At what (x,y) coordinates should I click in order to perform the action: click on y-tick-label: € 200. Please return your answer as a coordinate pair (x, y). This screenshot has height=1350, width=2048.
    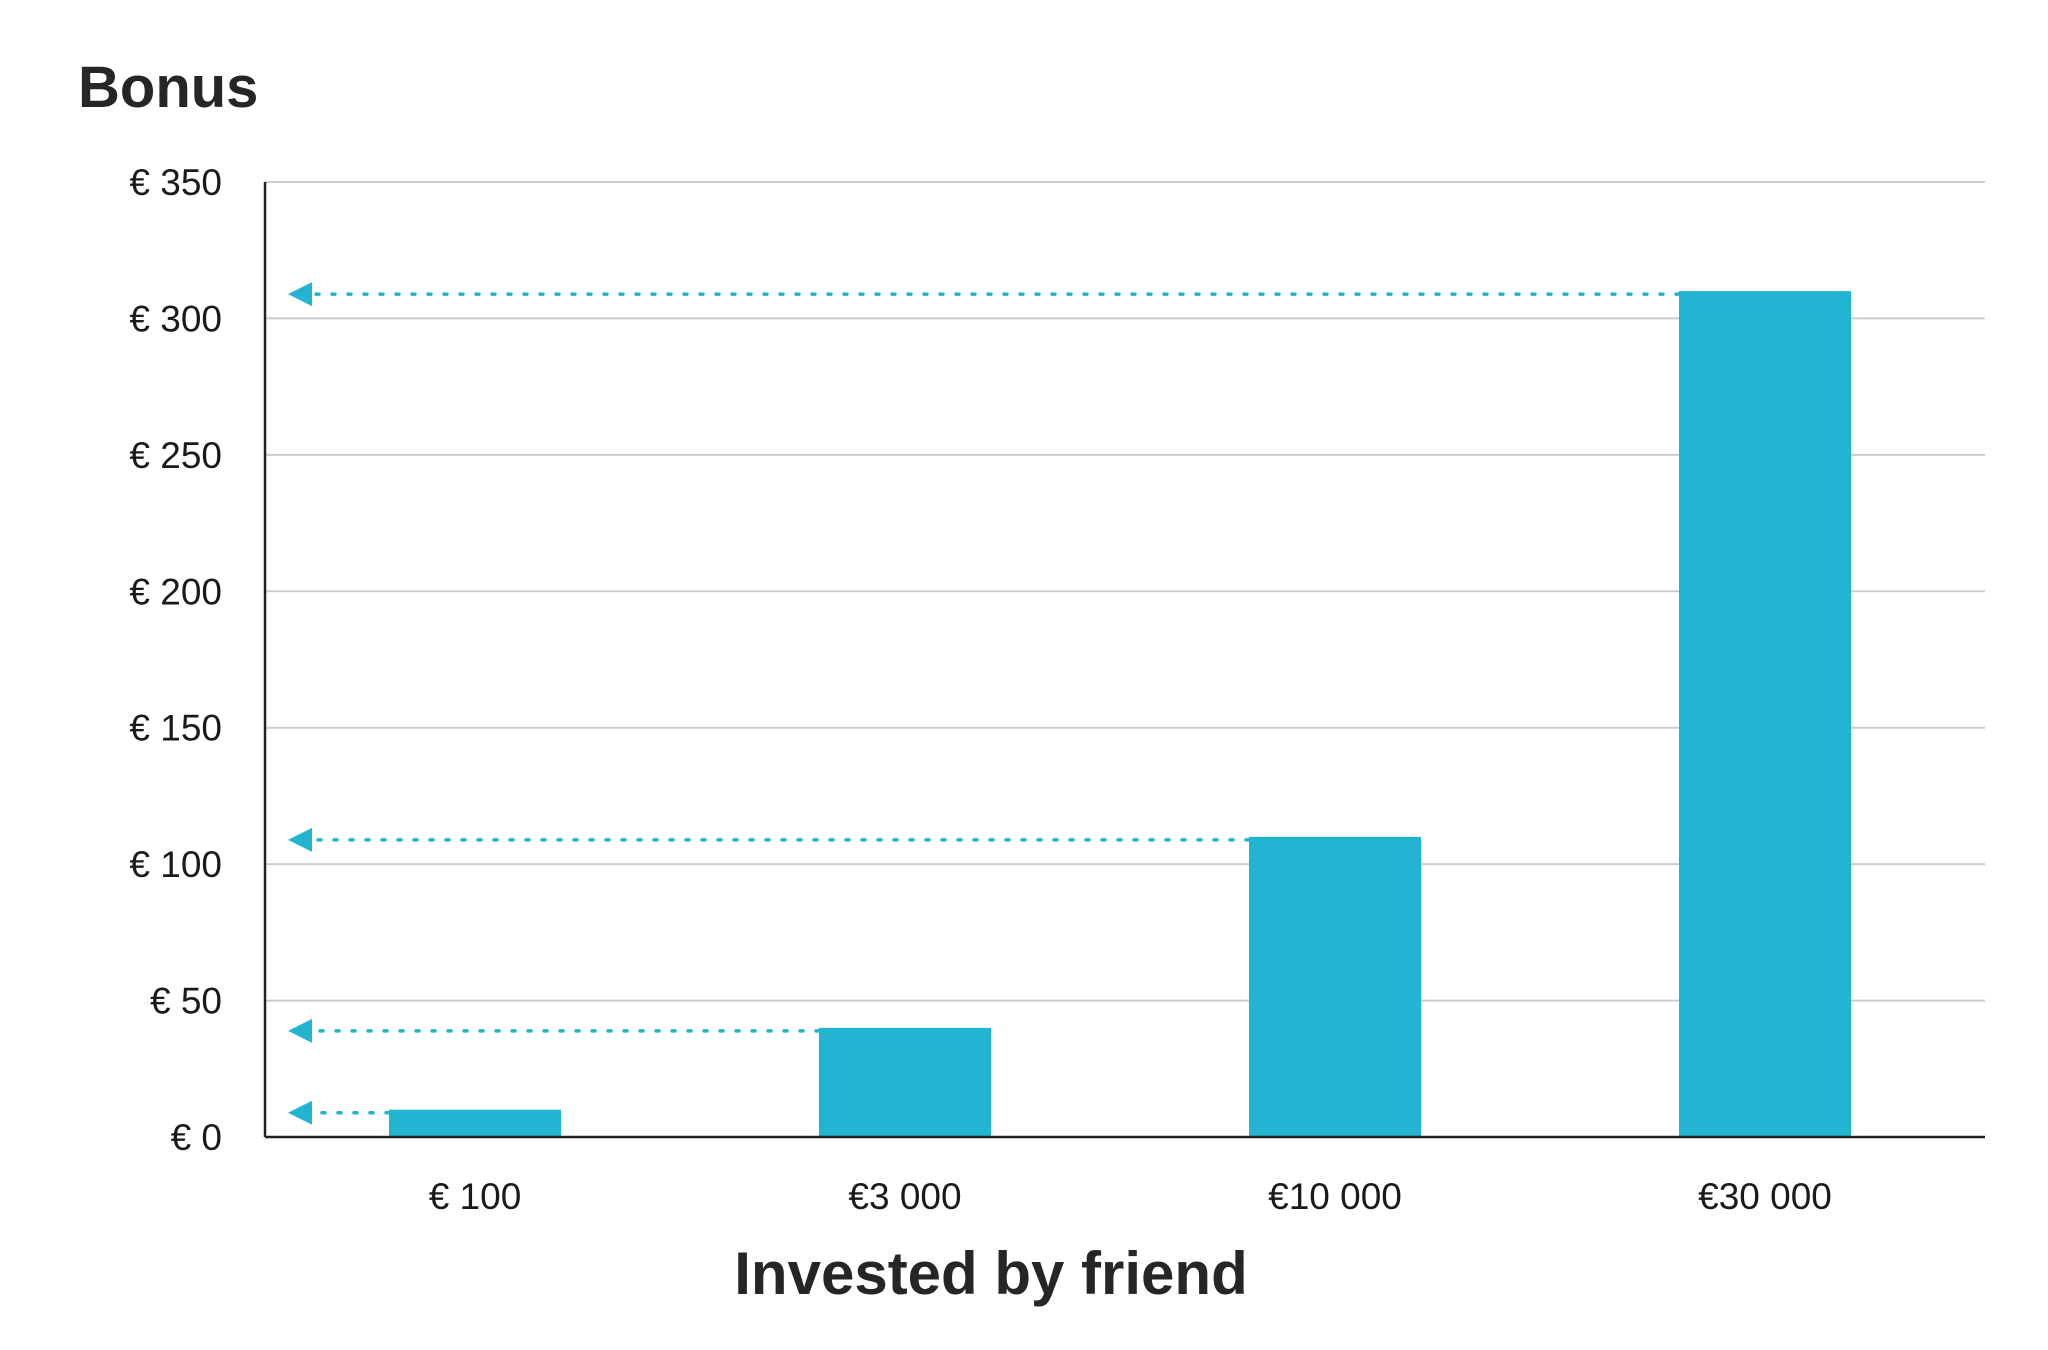
    Looking at the image, I should click on (175, 591).